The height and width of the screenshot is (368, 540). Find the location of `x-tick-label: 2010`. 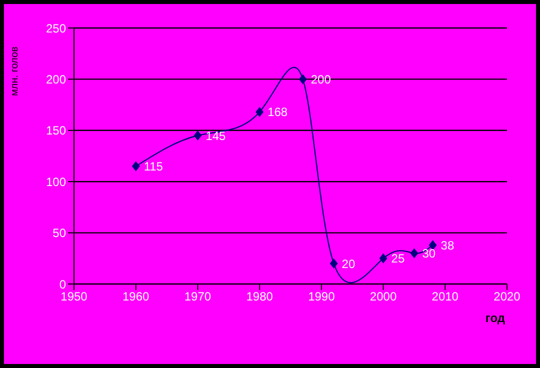

x-tick-label: 2010 is located at coordinates (445, 297).